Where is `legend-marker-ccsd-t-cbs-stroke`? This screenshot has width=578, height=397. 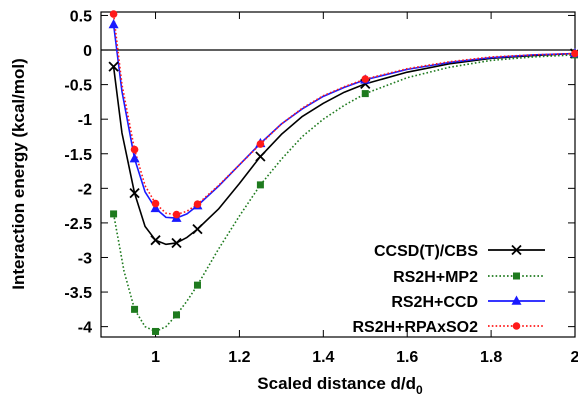 legend-marker-ccsd-t-cbs-stroke is located at coordinates (516, 250).